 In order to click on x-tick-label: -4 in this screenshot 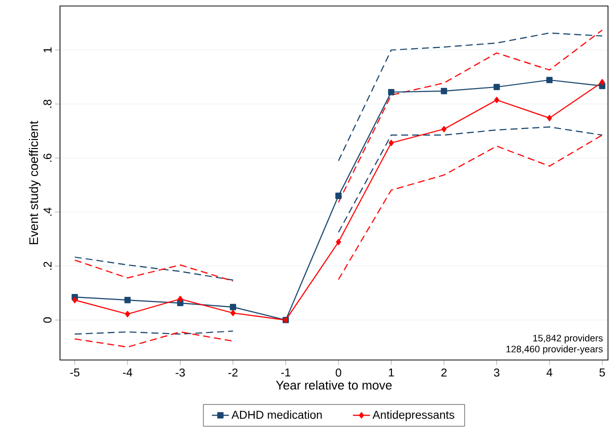, I will do `click(127, 372)`.